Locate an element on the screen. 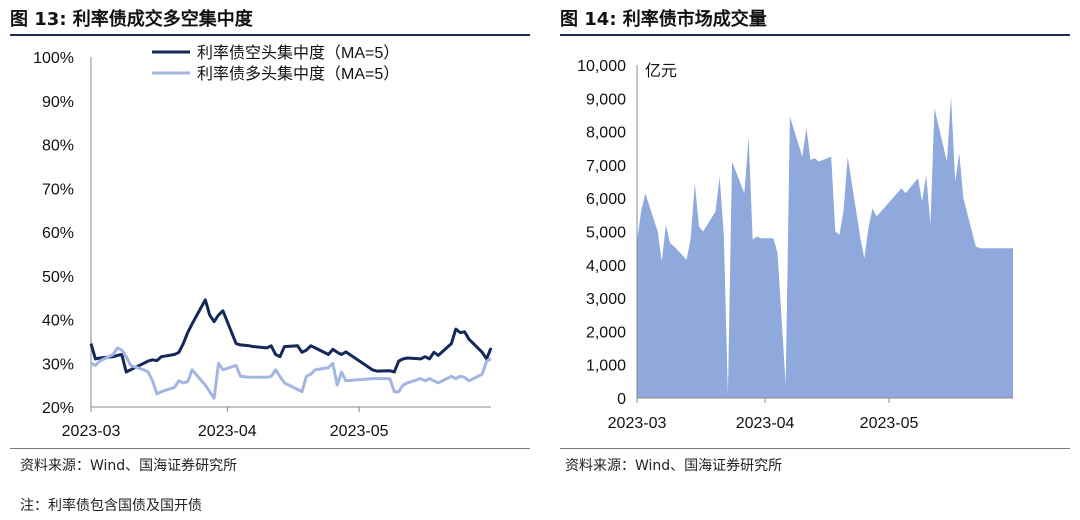 This screenshot has height=520, width=1080. left-y-tick-label: 30% is located at coordinates (58, 364).